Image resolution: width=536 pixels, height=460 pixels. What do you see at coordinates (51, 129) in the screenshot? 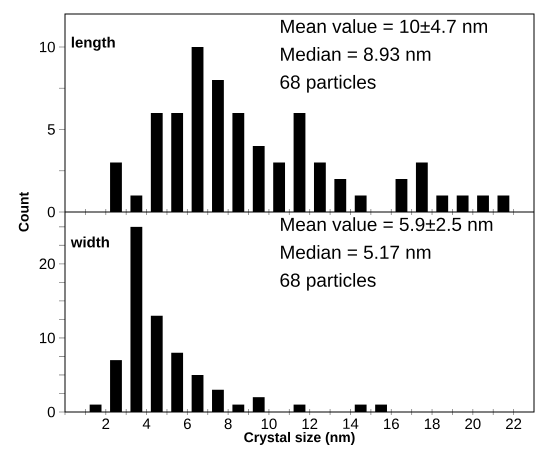
I see `y-tick-label: 5` at bounding box center [51, 129].